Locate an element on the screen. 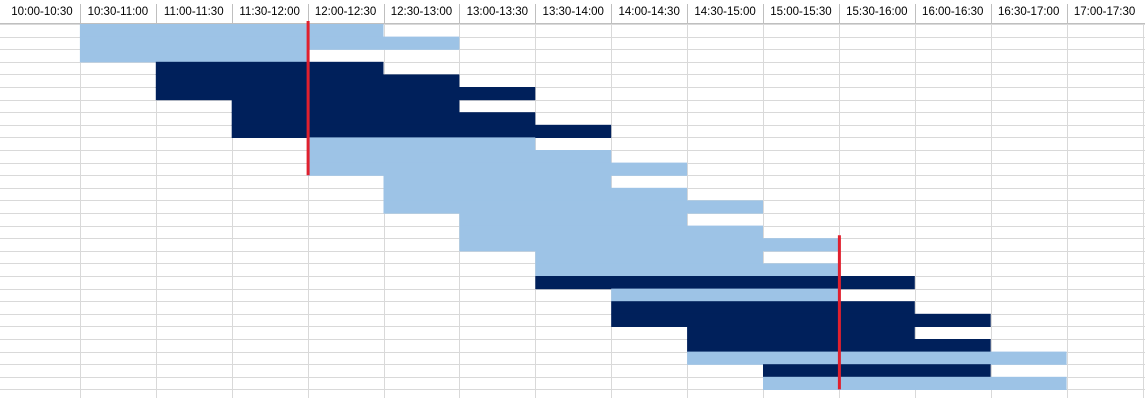 The height and width of the screenshot is (398, 1145). column-header-label: 16:00-16:30 is located at coordinates (952, 12).